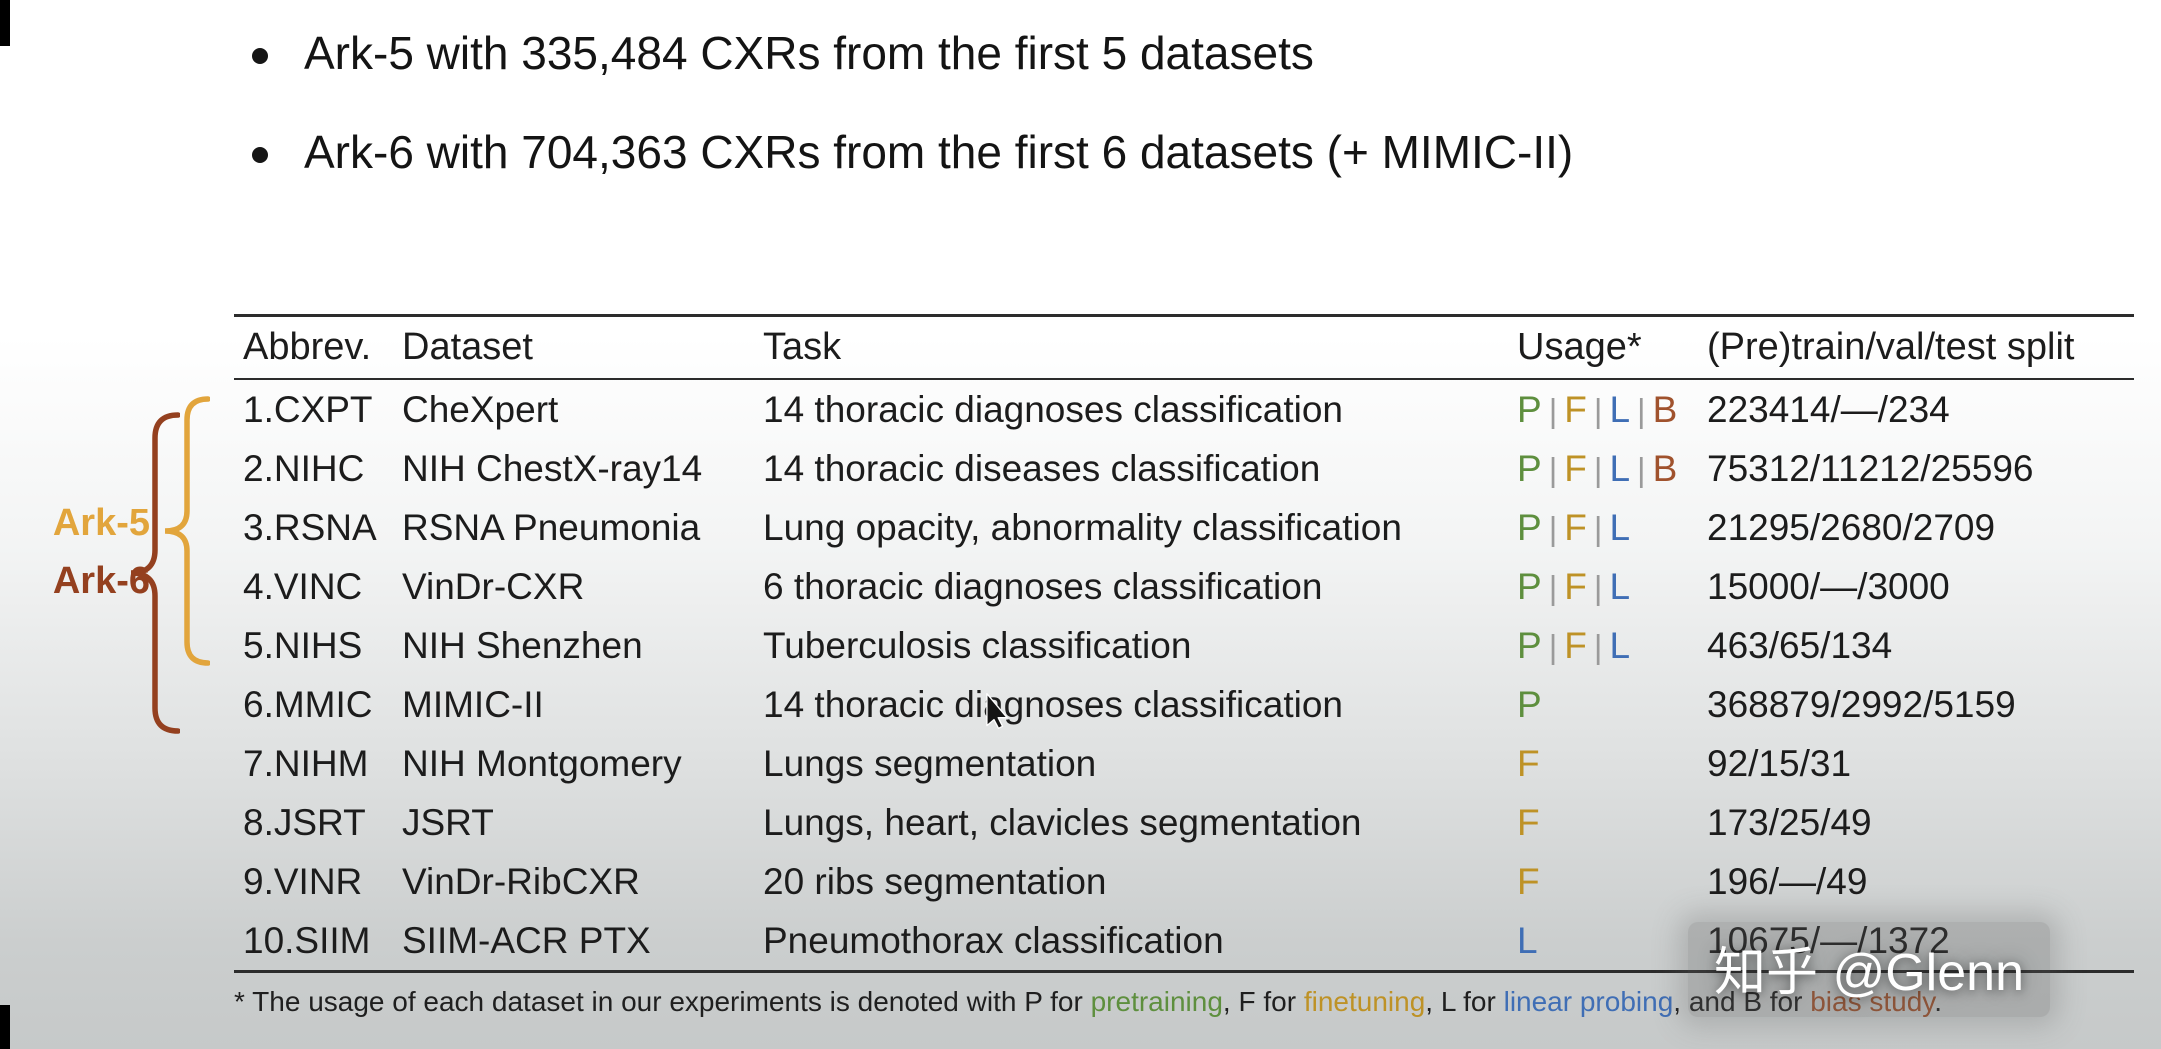 Image resolution: width=2161 pixels, height=1049 pixels. Describe the element at coordinates (1828, 940) in the screenshot. I see `cell-split: 10675/—/1372` at that location.